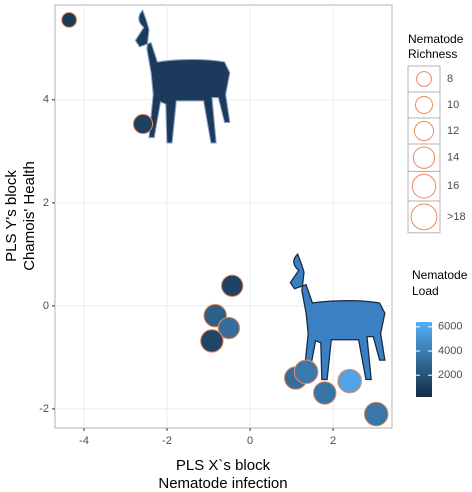 This screenshot has height=492, width=472. I want to click on x-tick-label: 2, so click(333, 441).